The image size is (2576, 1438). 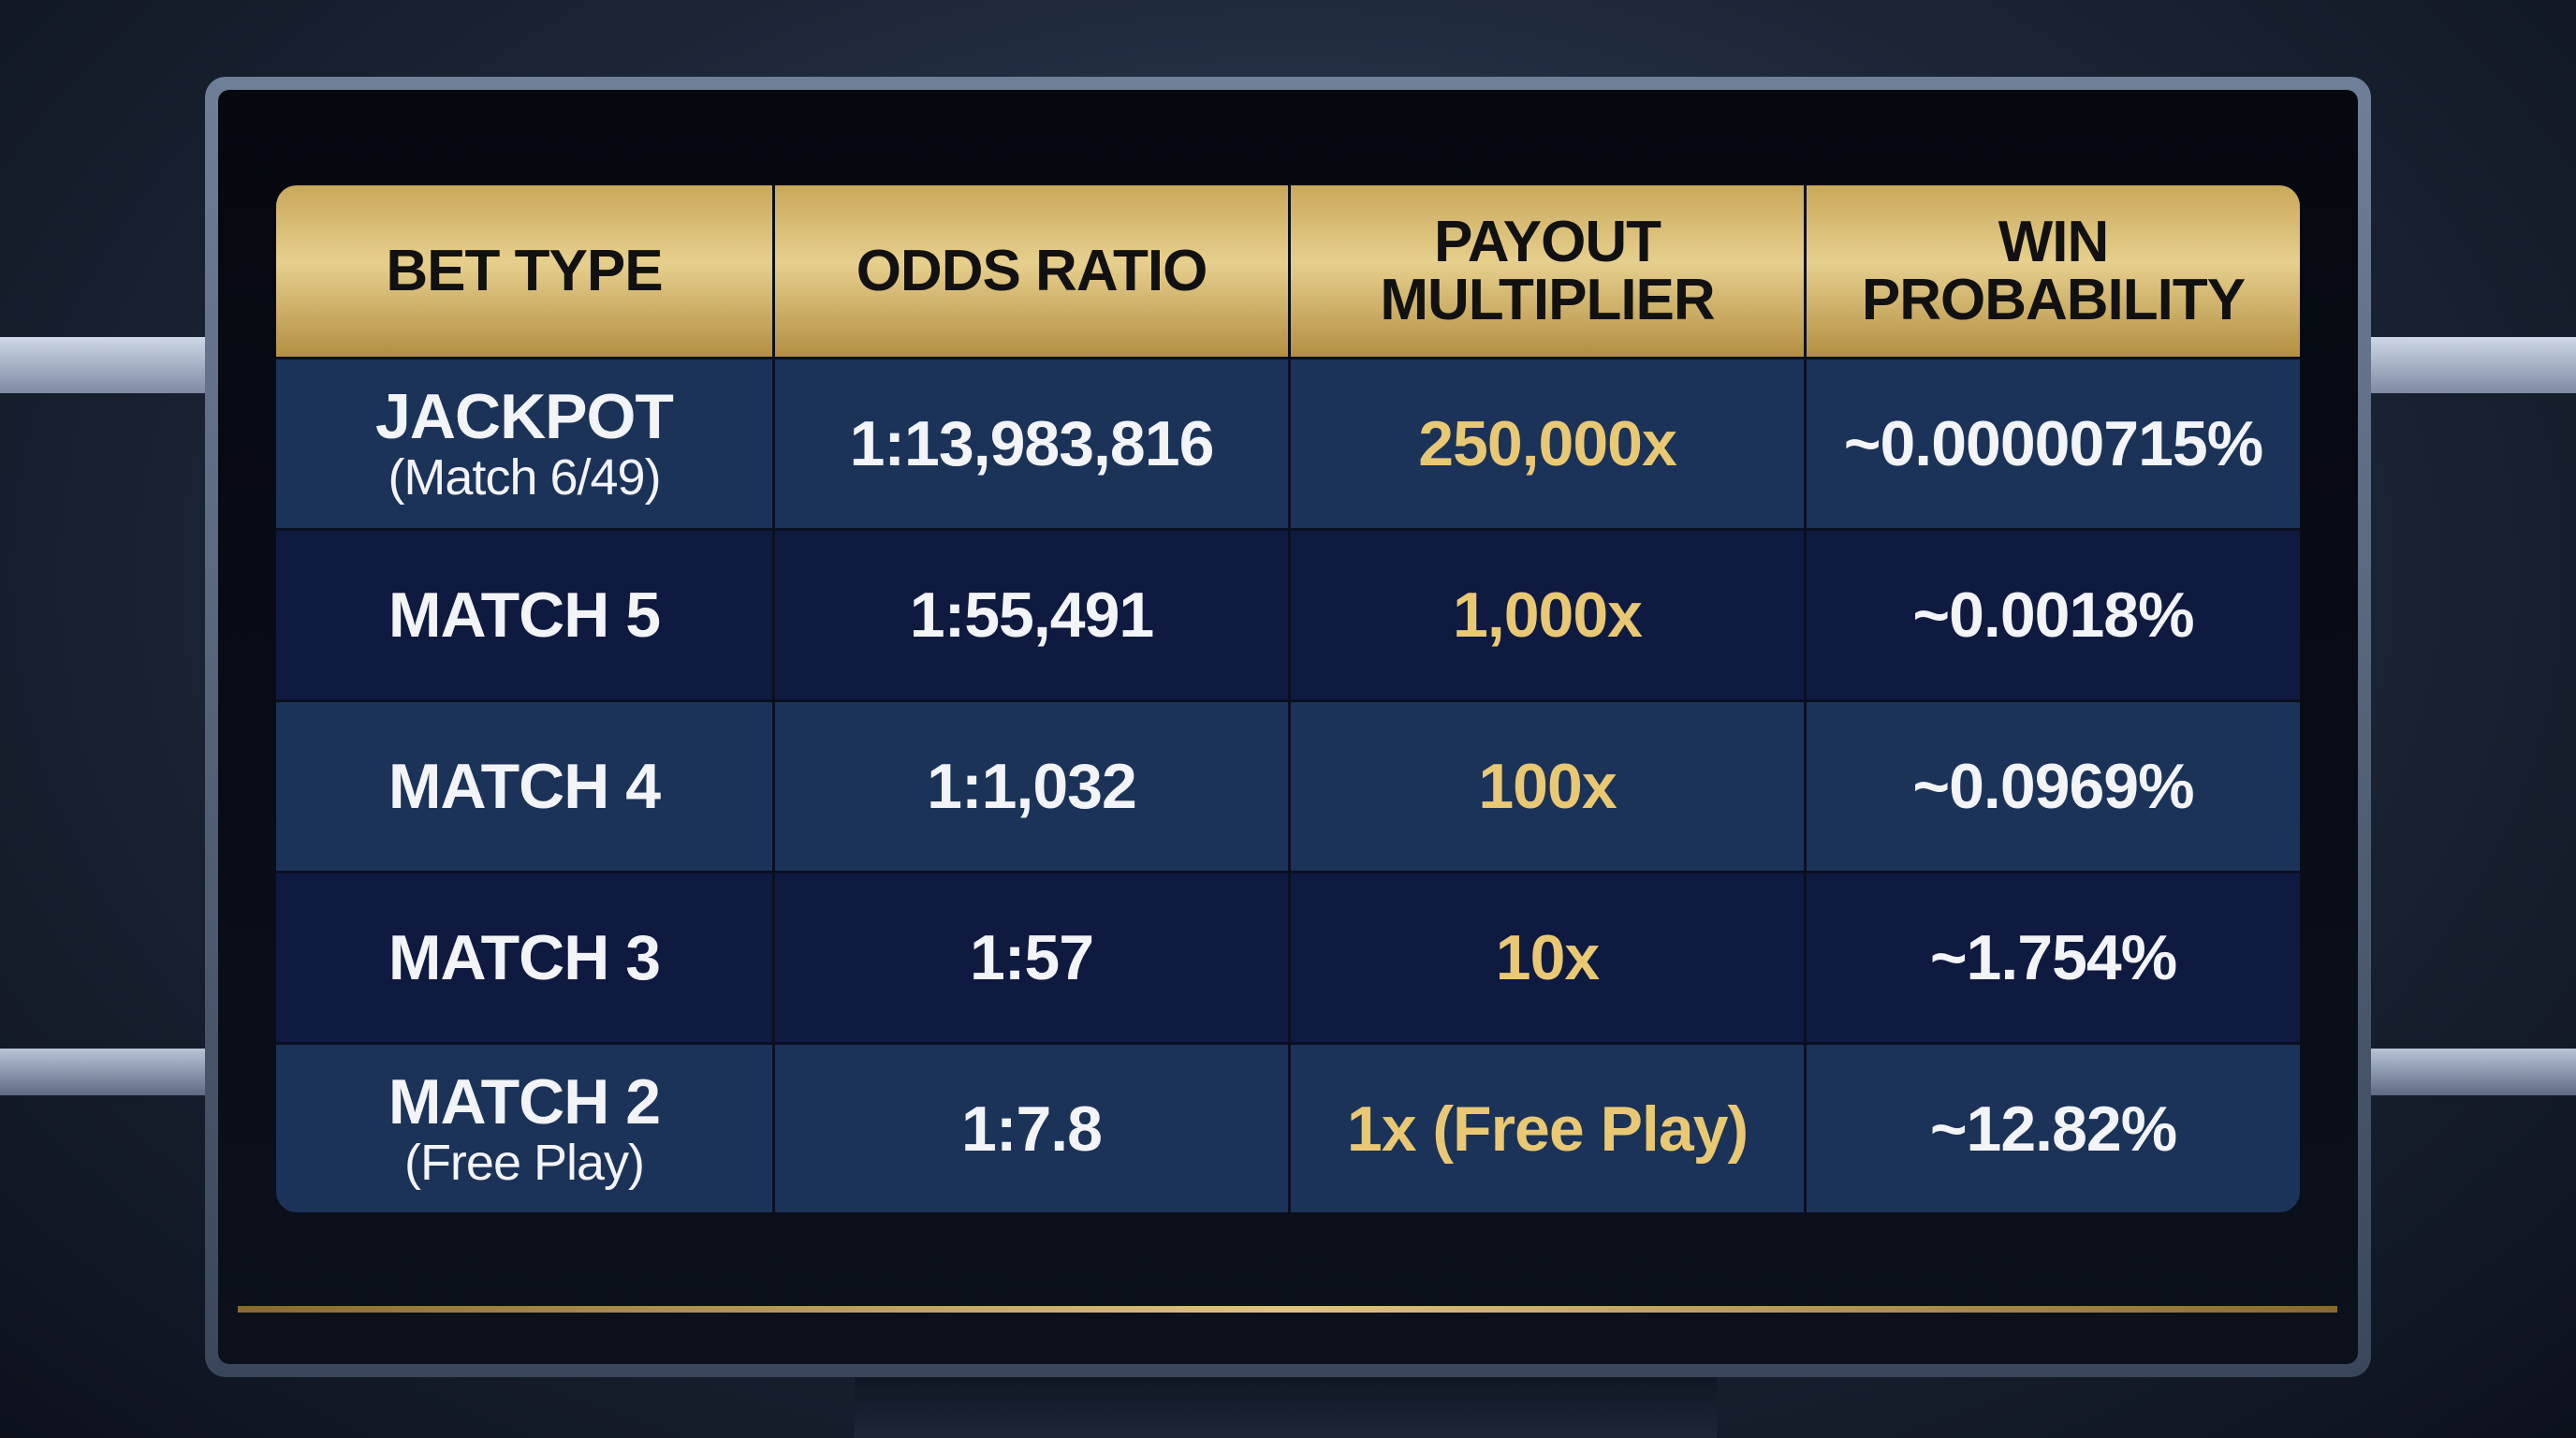 I want to click on header-cell: PAYOUT MULTIPLIER, so click(x=1547, y=271).